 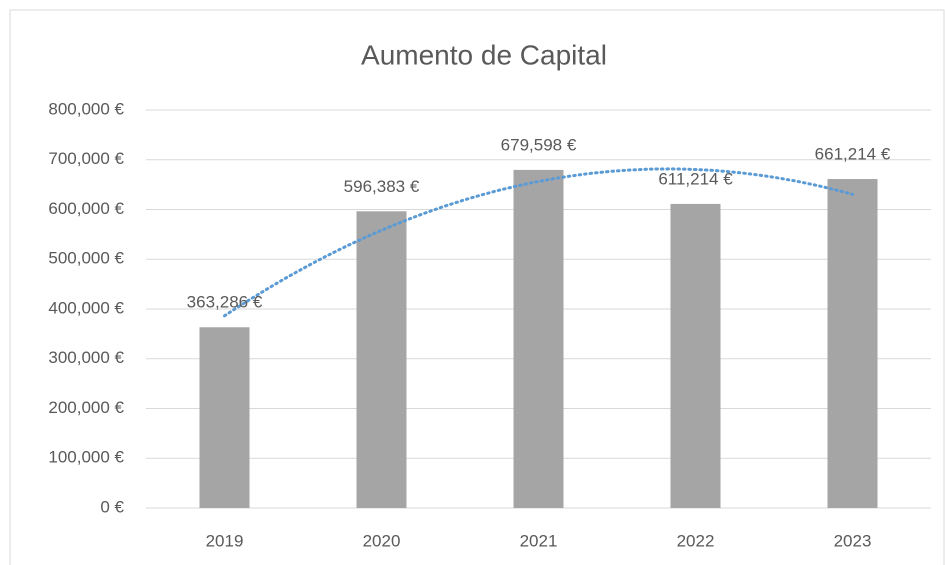 I want to click on x-tick-label: 2019, so click(x=225, y=540).